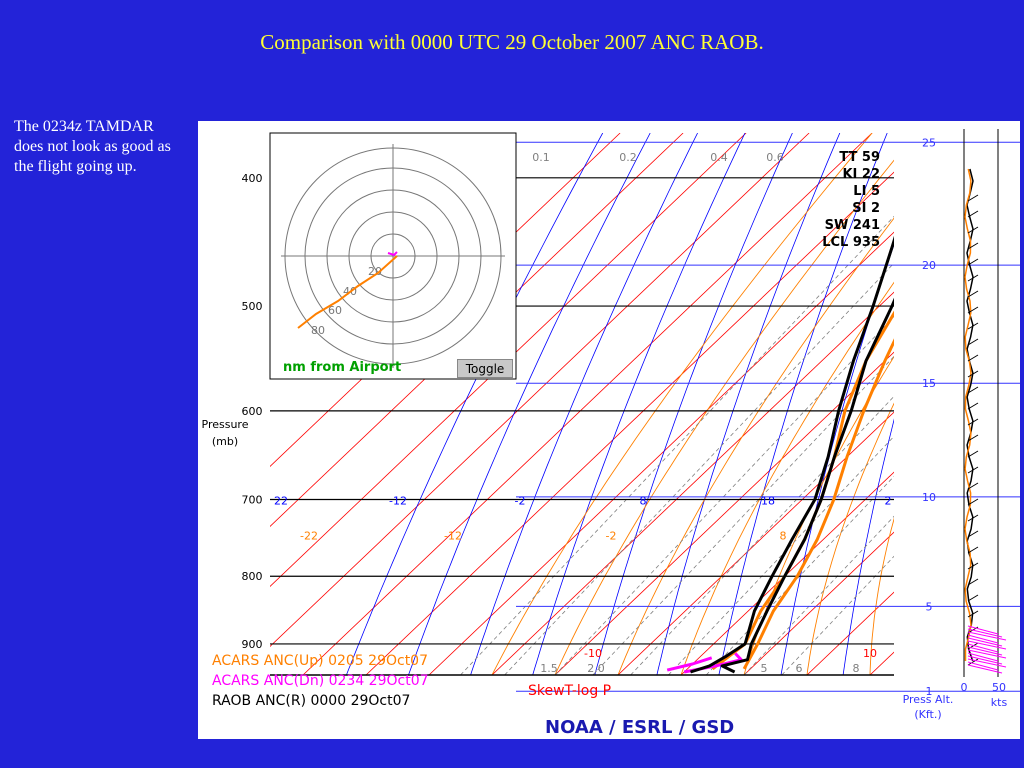 The height and width of the screenshot is (768, 1024). I want to click on pressure-tick-label: 600, so click(252, 411).